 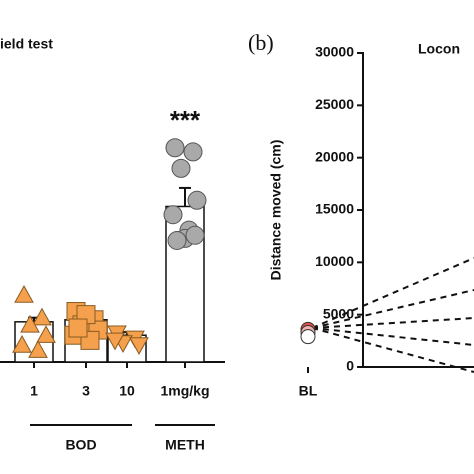 I want to click on y-tick-label: 5000, so click(x=338, y=313).